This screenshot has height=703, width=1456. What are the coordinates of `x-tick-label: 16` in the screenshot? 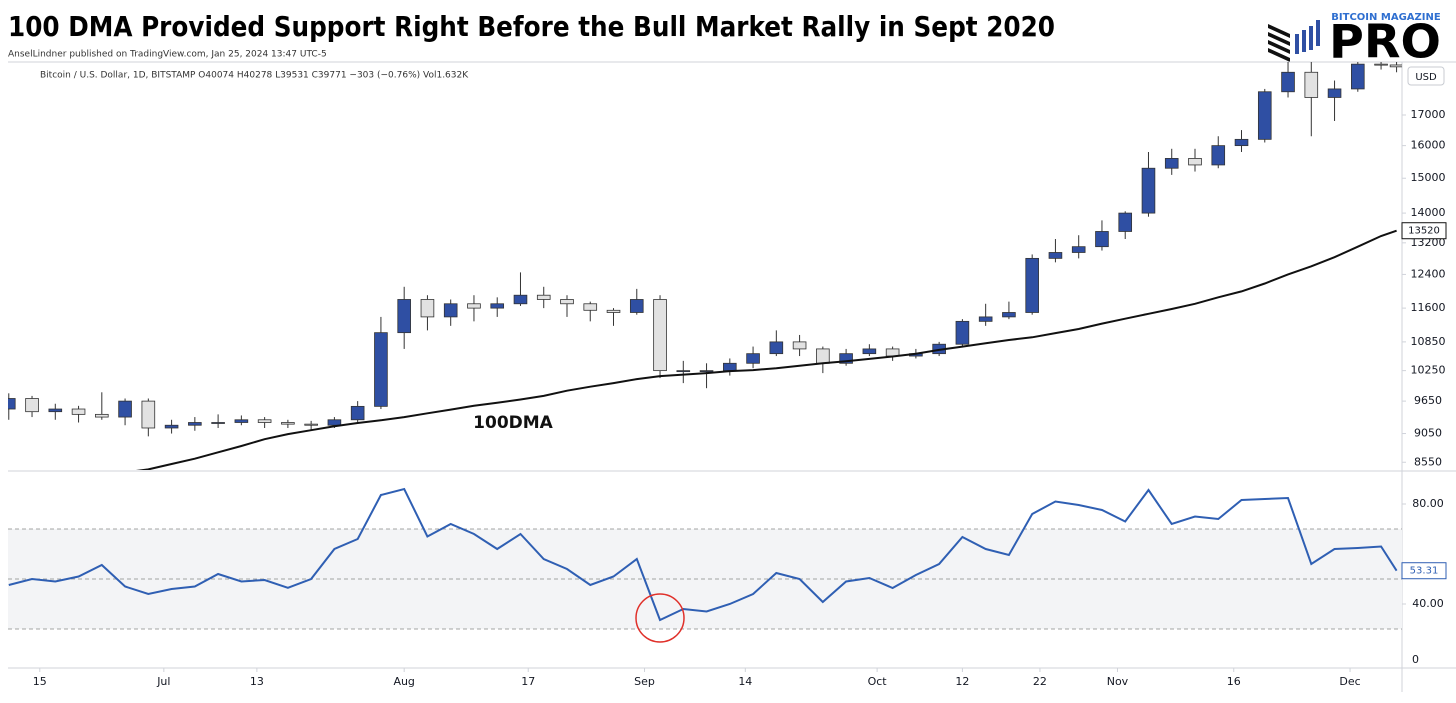 It's located at (1234, 681).